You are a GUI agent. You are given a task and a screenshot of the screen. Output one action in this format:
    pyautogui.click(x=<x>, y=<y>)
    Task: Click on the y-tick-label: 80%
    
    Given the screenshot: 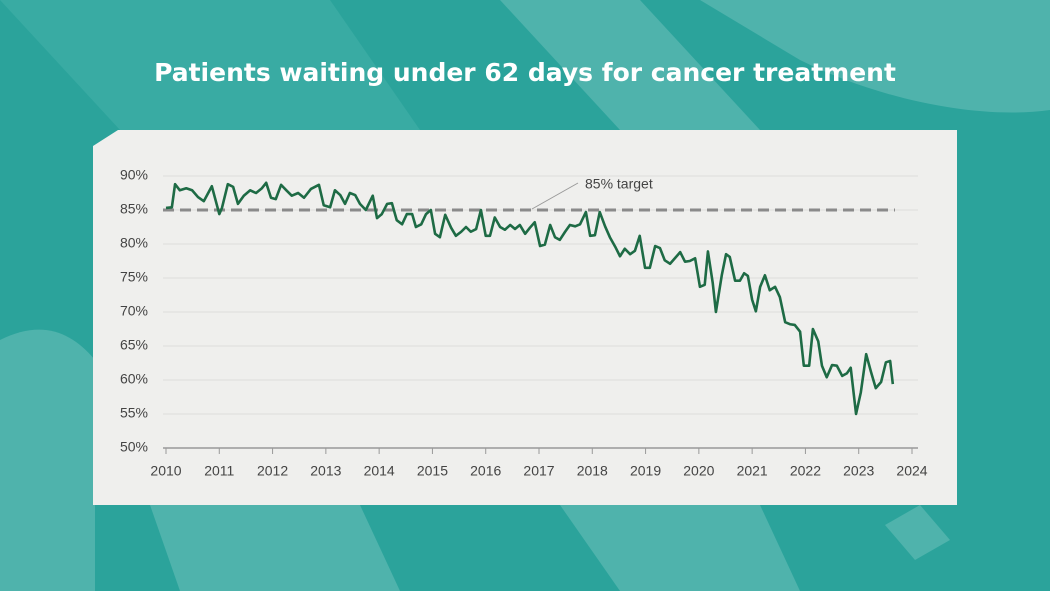 What is the action you would take?
    pyautogui.click(x=134, y=243)
    